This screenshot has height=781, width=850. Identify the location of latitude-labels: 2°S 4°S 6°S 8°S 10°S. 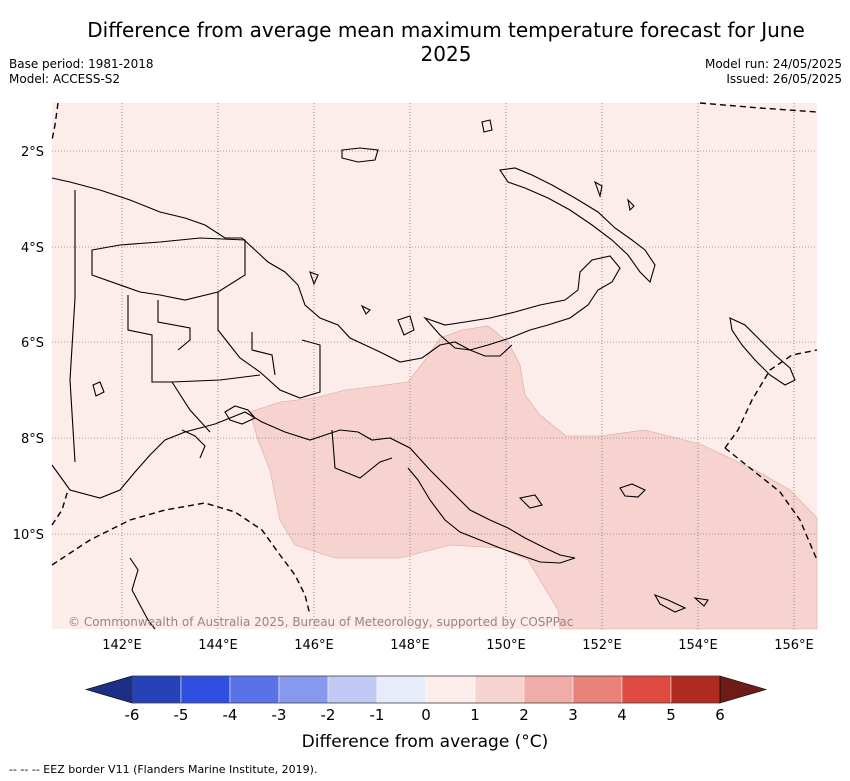
(28, 344).